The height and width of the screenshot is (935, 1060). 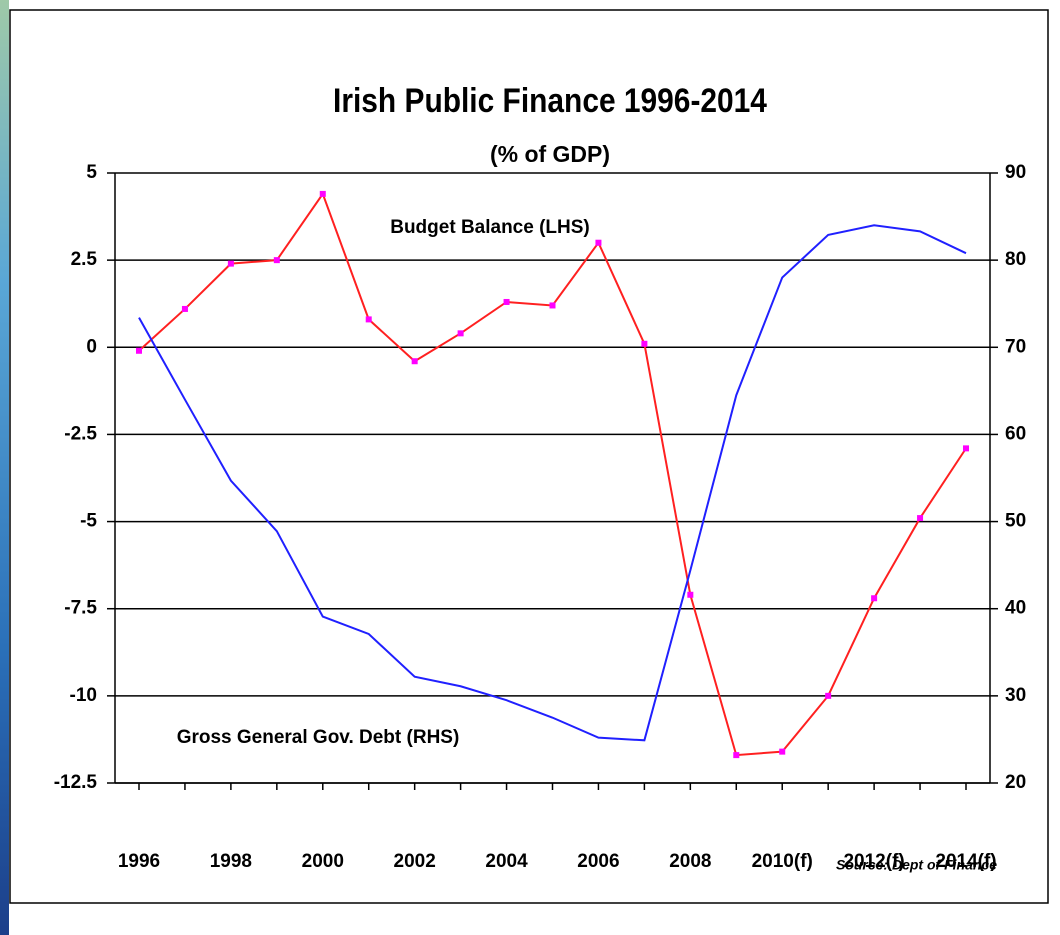 What do you see at coordinates (323, 861) in the screenshot?
I see `x-tick-label: 2000` at bounding box center [323, 861].